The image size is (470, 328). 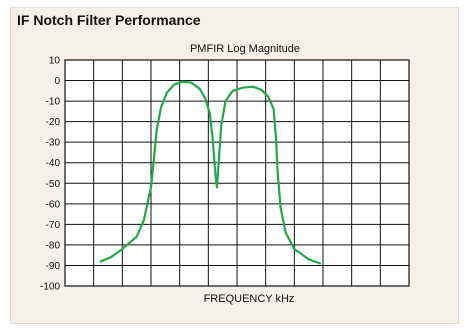 What do you see at coordinates (53, 204) in the screenshot?
I see `y-tick-label: -60` at bounding box center [53, 204].